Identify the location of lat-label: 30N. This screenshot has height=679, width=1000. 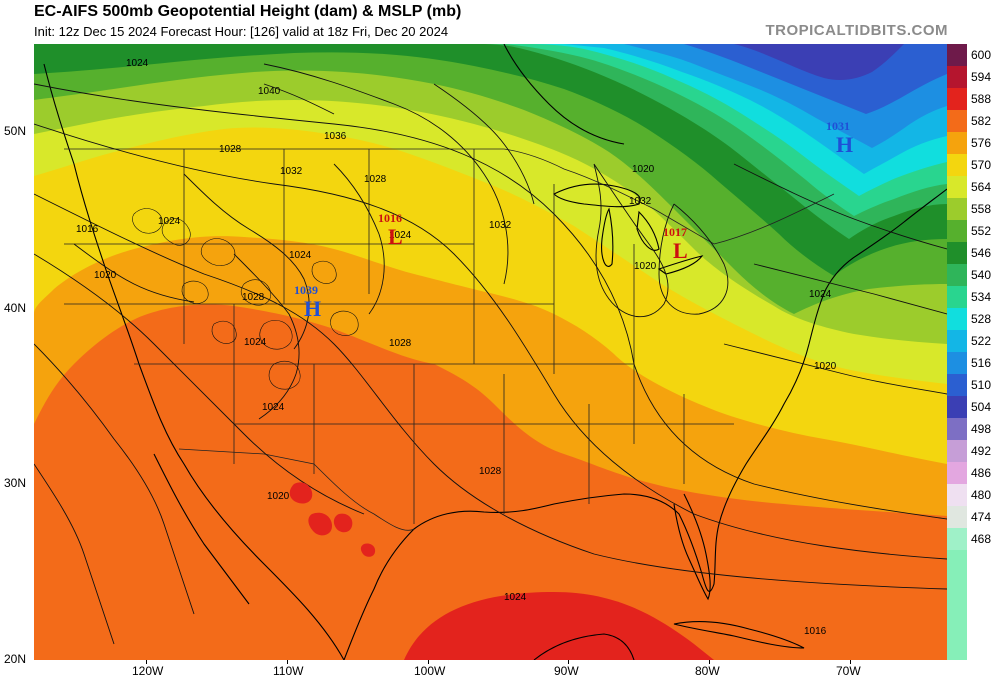
(14, 483).